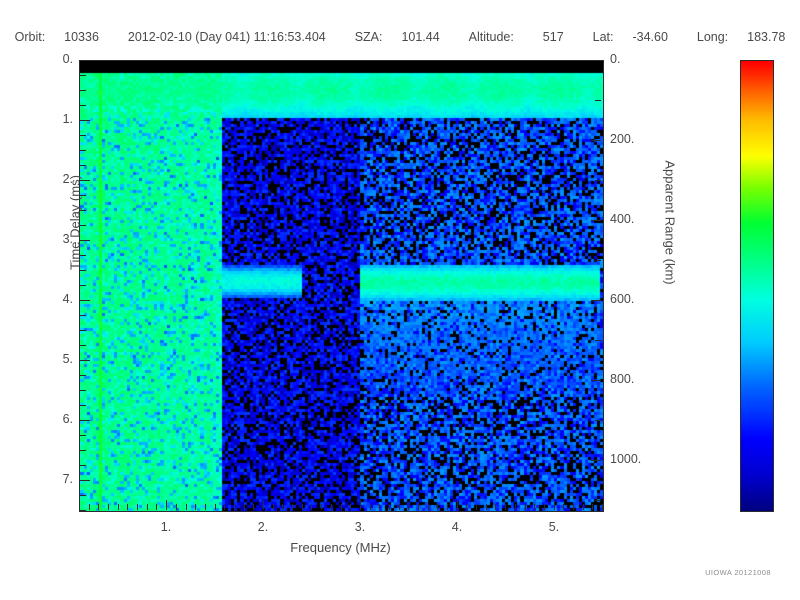 The height and width of the screenshot is (600, 800). What do you see at coordinates (67, 59) in the screenshot?
I see `y-tick-label-left: 0.` at bounding box center [67, 59].